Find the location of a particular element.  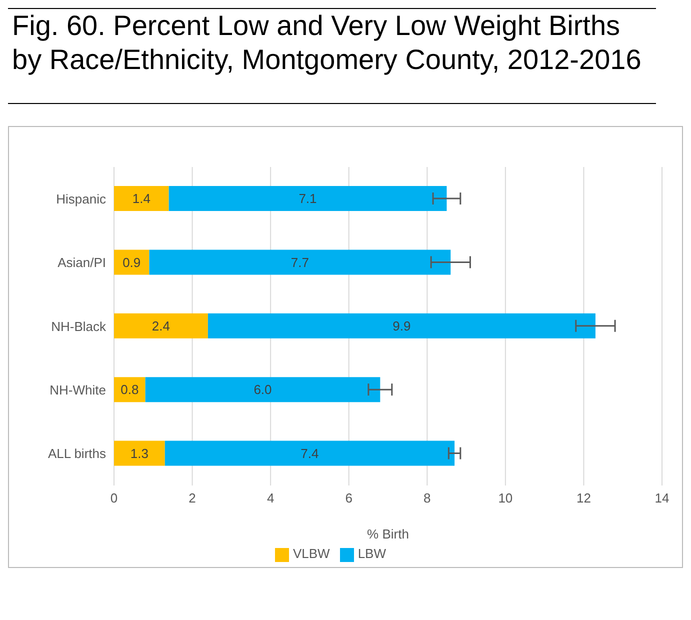

x-tick-label: 8 is located at coordinates (427, 498).